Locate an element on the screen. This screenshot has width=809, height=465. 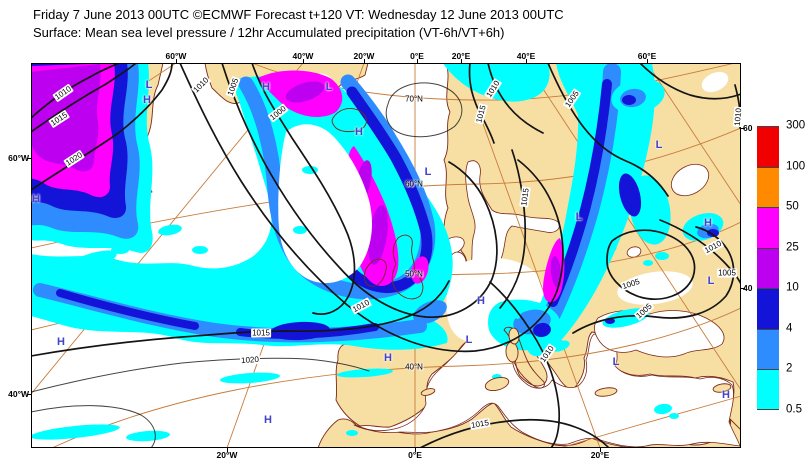
latitude-label: 70°N is located at coordinates (414, 99).